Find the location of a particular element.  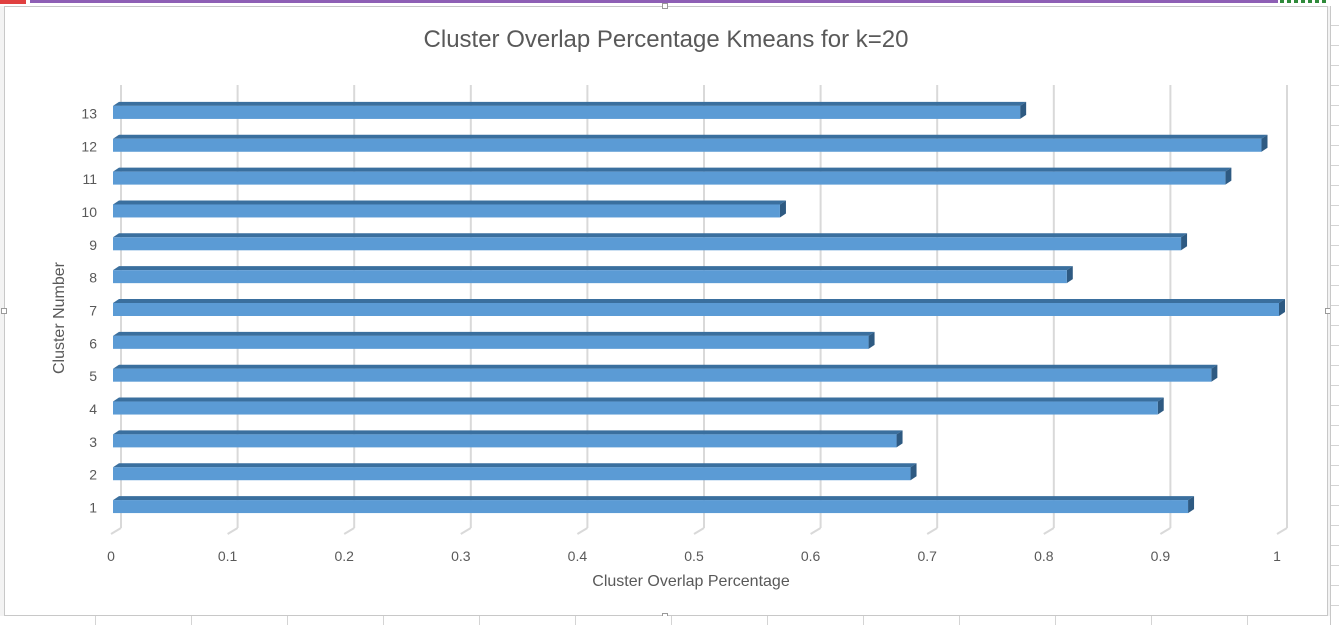

spreadsheet-top-strip is located at coordinates (669, 3).